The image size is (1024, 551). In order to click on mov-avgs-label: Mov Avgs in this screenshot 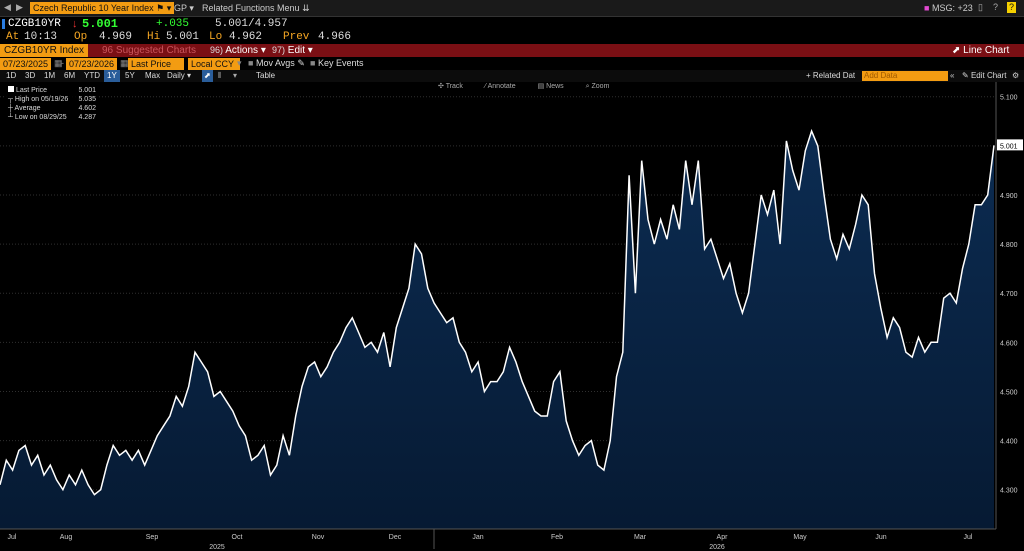, I will do `click(275, 63)`.